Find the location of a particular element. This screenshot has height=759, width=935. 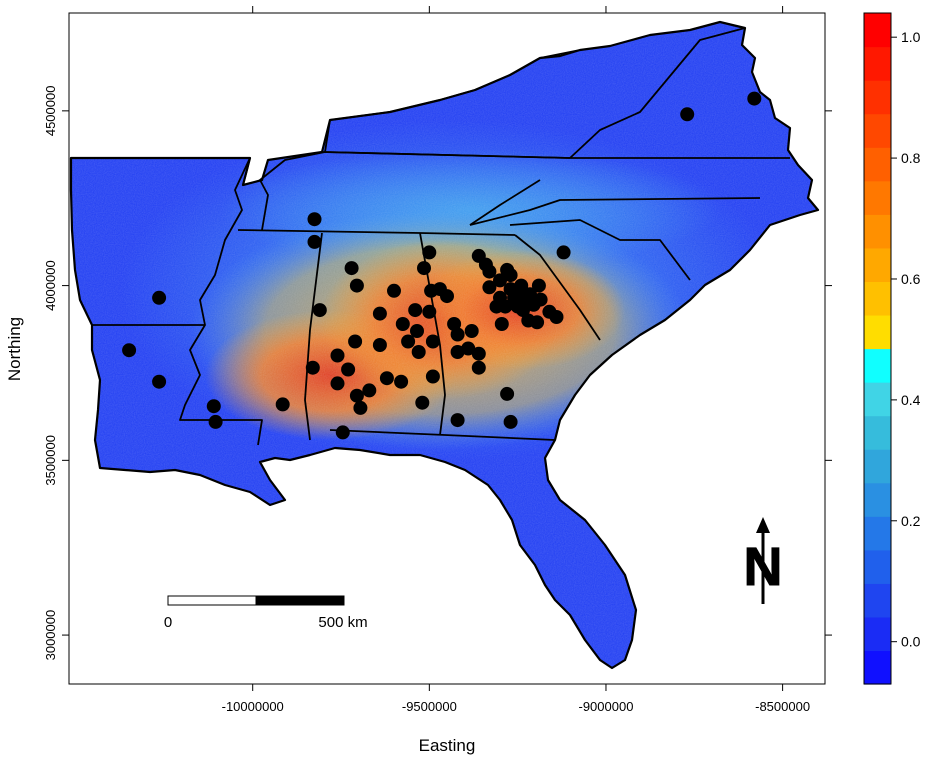

colorbar-tick-label: 0.8 is located at coordinates (911, 158).